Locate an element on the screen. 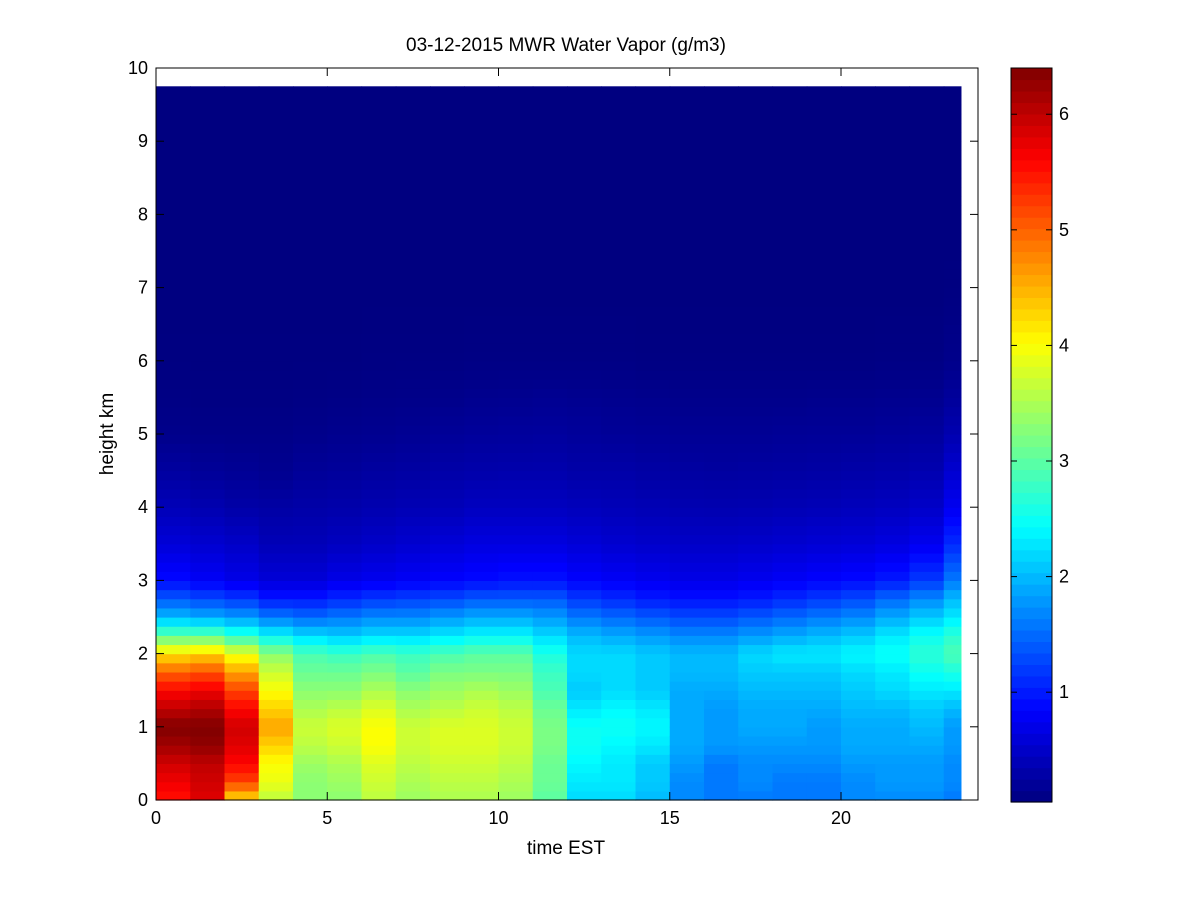 This screenshot has height=900, width=1200. y-tick-label: 10 is located at coordinates (138, 68).